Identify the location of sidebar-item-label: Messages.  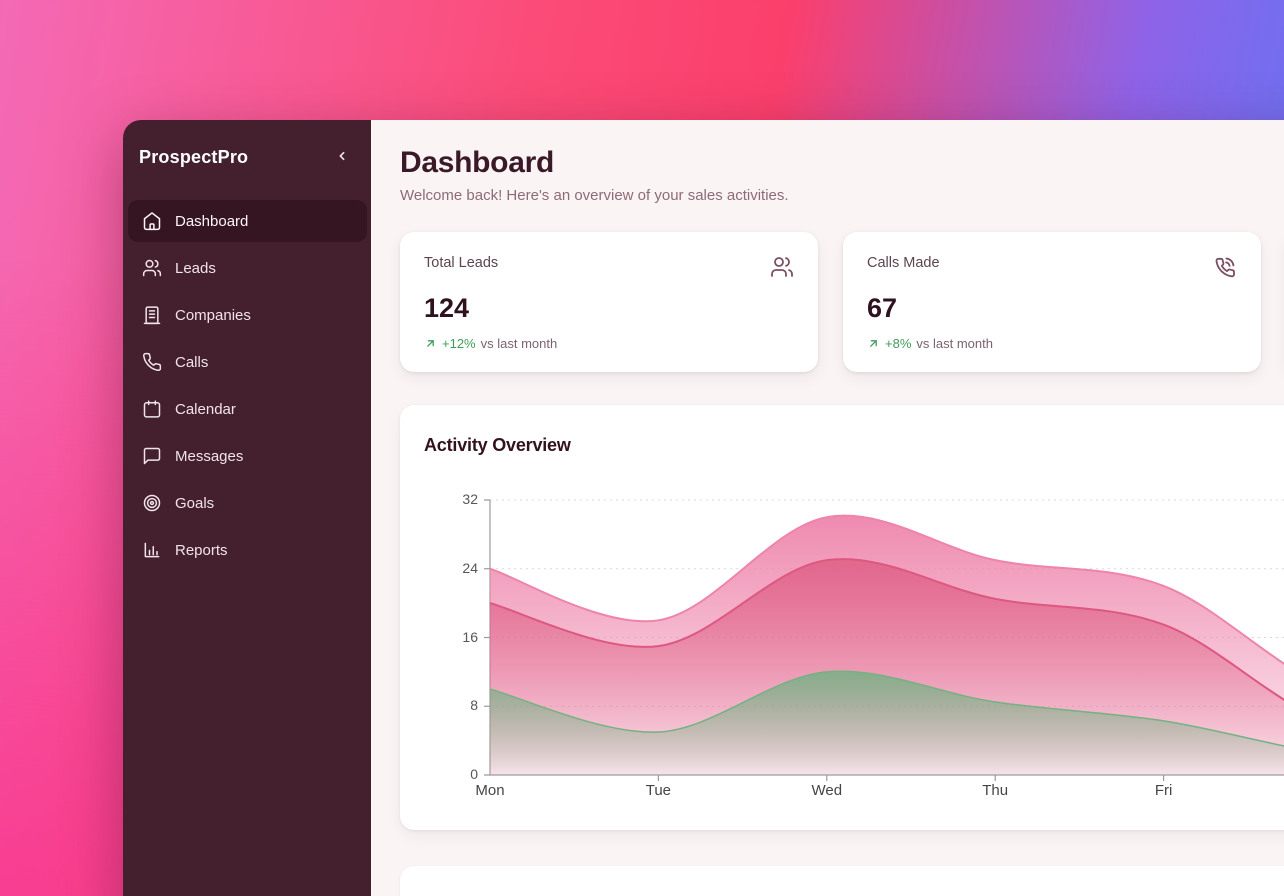
(209, 456).